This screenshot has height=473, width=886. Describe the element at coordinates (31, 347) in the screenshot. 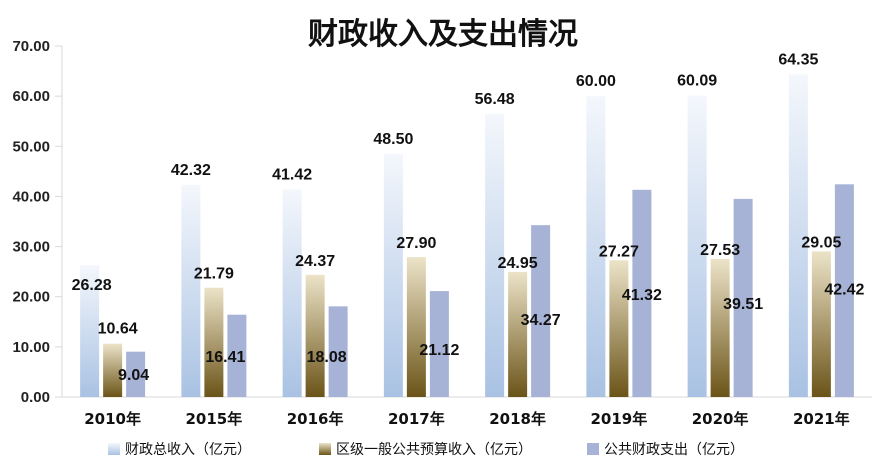

I see `y-tick-label: 10.00` at that location.